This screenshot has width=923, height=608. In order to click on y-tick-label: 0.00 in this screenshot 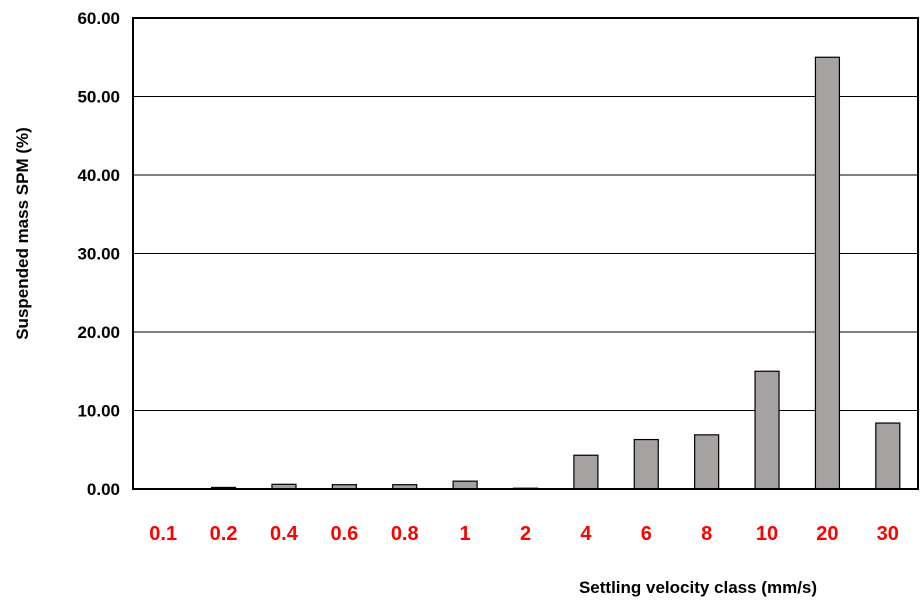, I will do `click(103, 489)`.